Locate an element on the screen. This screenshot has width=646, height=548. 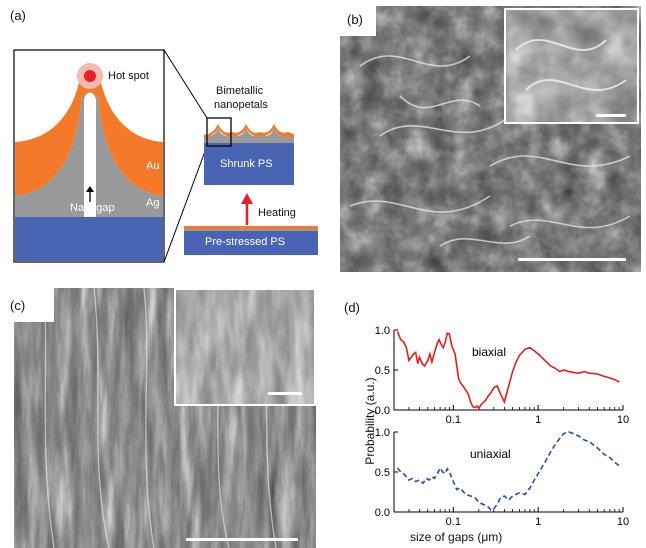
ag-label: Ag is located at coordinates (153, 203).